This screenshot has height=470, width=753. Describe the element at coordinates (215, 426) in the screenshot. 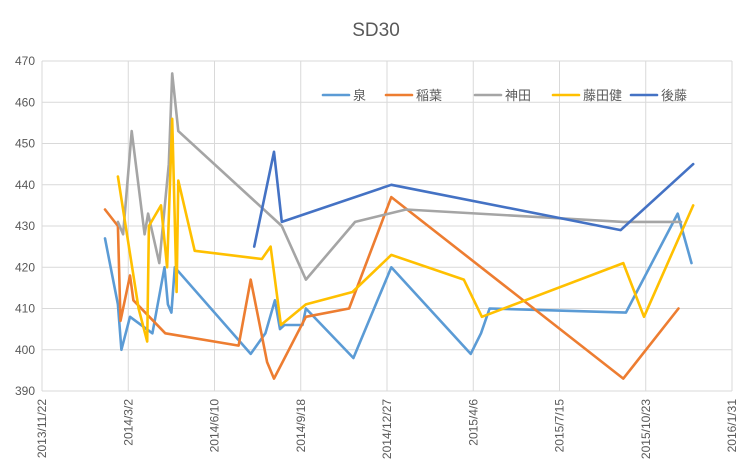

I see `x-tick-label: 2014/6/10` at that location.